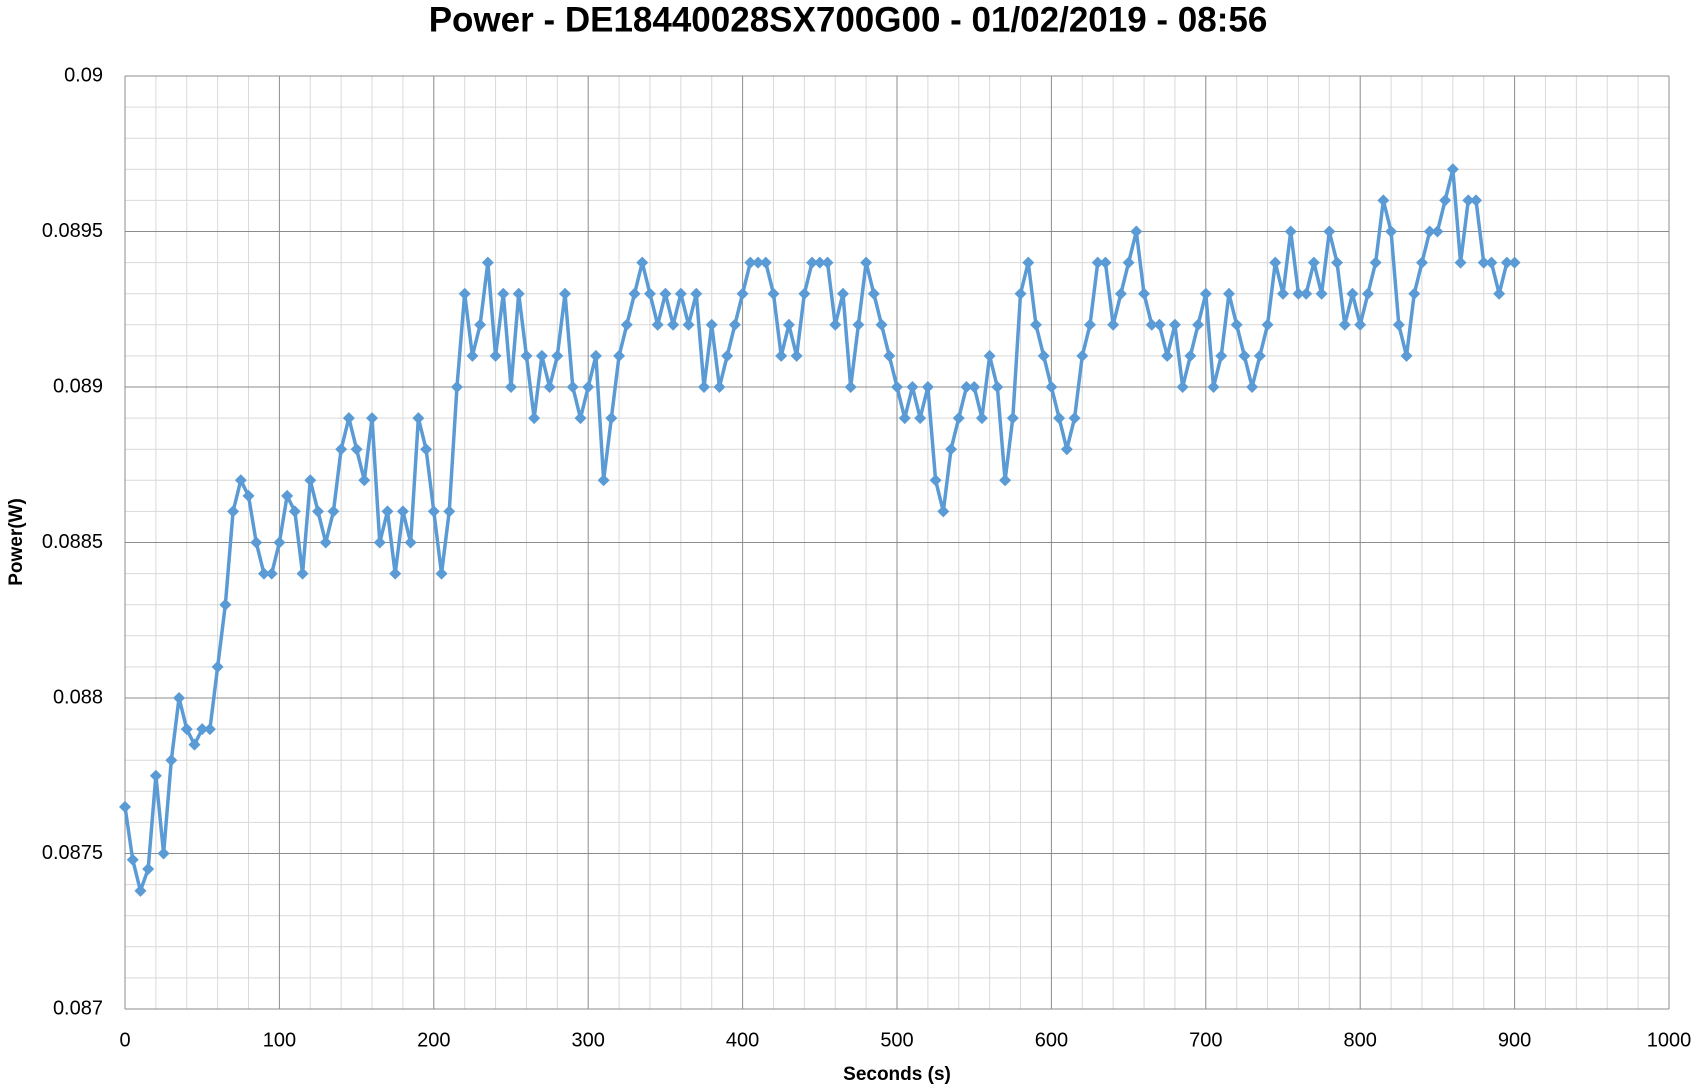 This screenshot has height=1091, width=1696. What do you see at coordinates (78, 386) in the screenshot?
I see `y-tick-label: 0.089` at bounding box center [78, 386].